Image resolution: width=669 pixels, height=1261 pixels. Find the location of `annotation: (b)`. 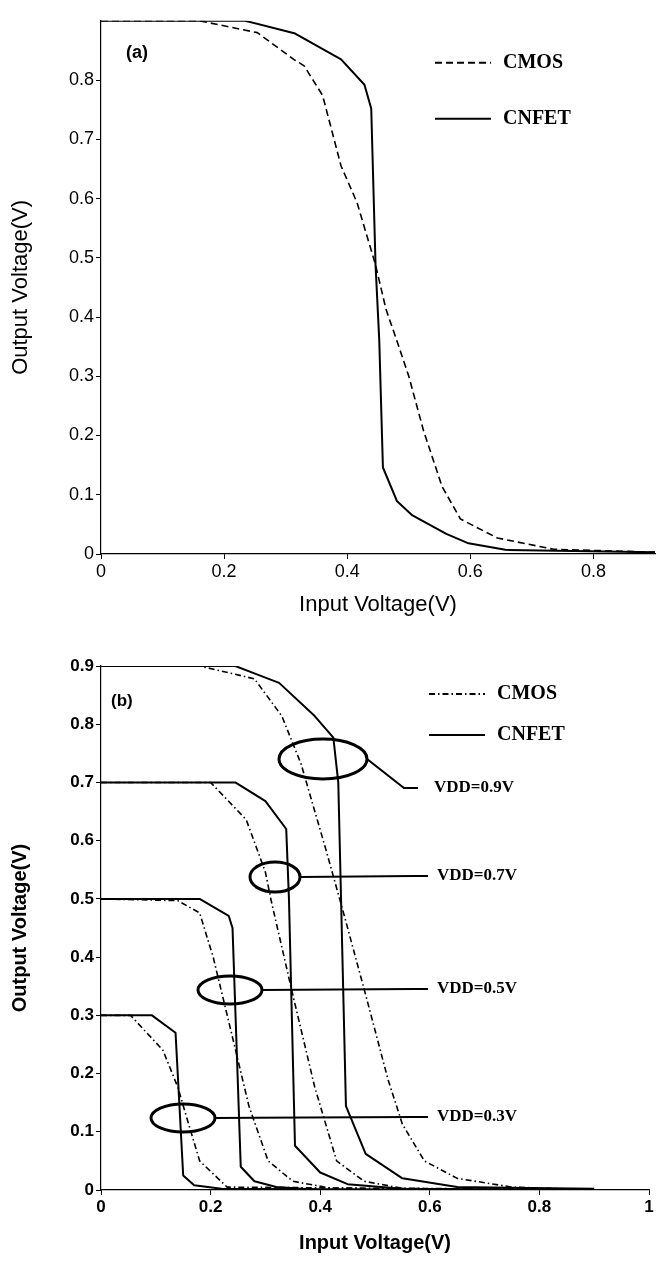

annotation: (b) is located at coordinates (122, 700).